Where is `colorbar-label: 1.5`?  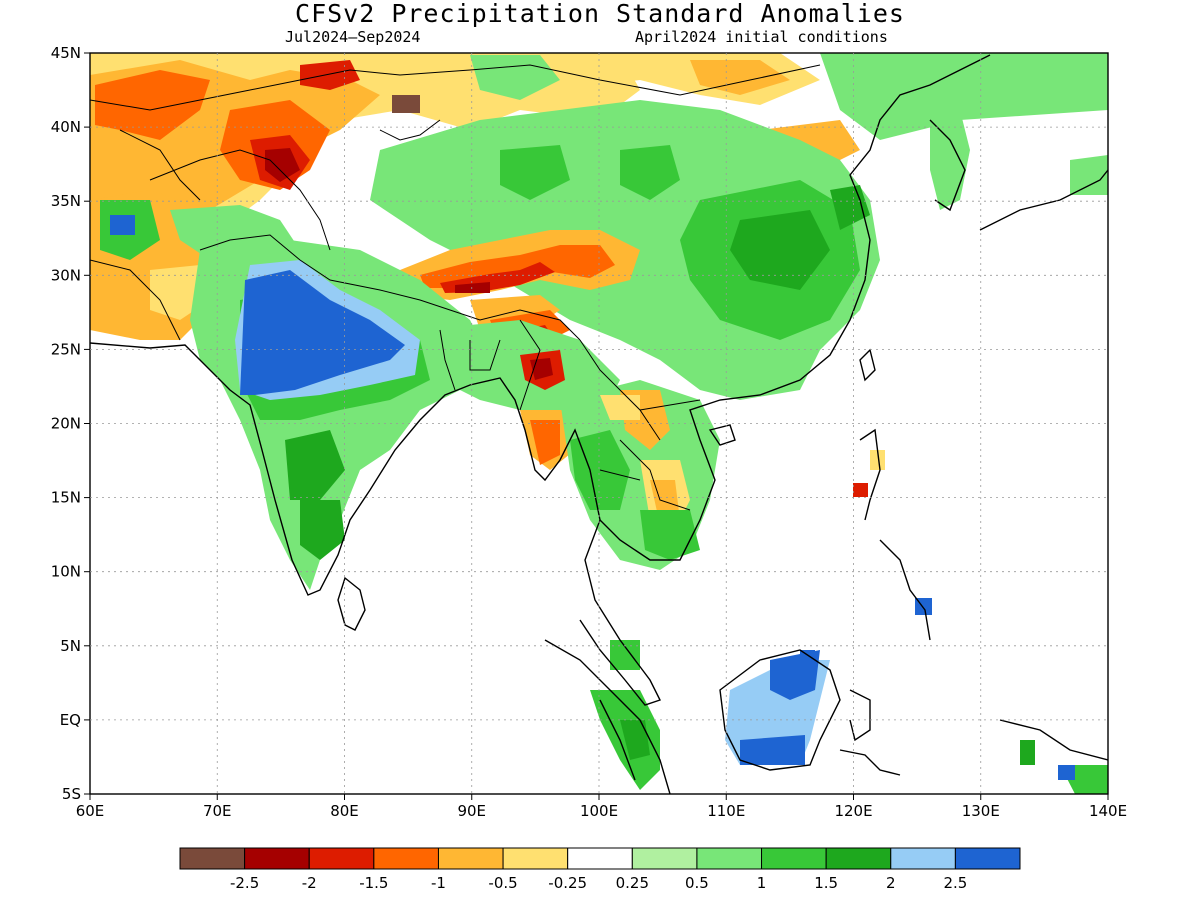
colorbar-label: 1.5 is located at coordinates (826, 883).